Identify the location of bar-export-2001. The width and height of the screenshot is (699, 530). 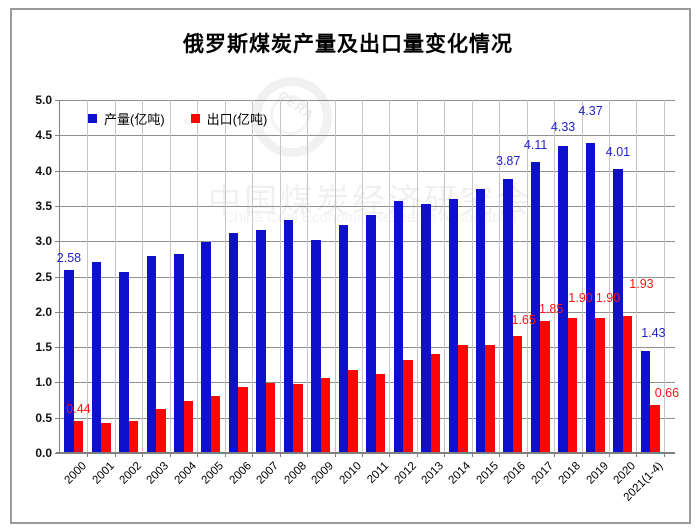
(106, 437).